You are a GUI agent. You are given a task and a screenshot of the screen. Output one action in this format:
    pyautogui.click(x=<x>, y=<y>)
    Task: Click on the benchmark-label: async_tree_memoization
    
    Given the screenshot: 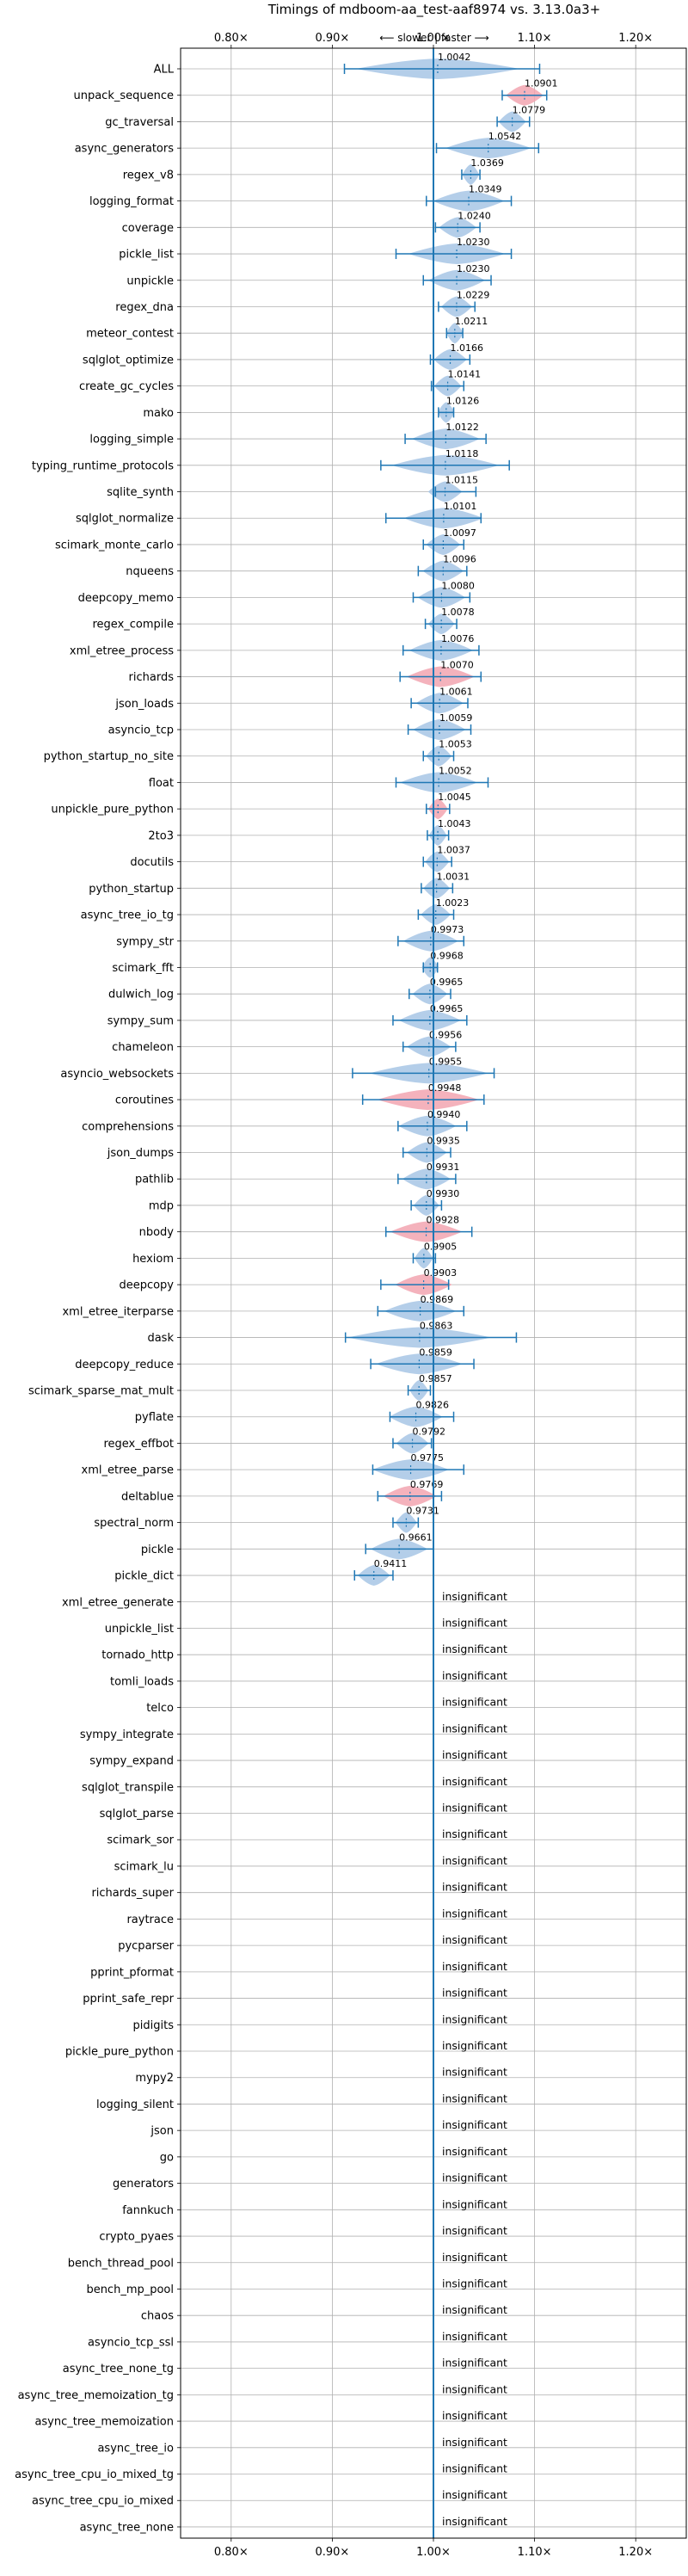 What is the action you would take?
    pyautogui.click(x=104, y=2422)
    